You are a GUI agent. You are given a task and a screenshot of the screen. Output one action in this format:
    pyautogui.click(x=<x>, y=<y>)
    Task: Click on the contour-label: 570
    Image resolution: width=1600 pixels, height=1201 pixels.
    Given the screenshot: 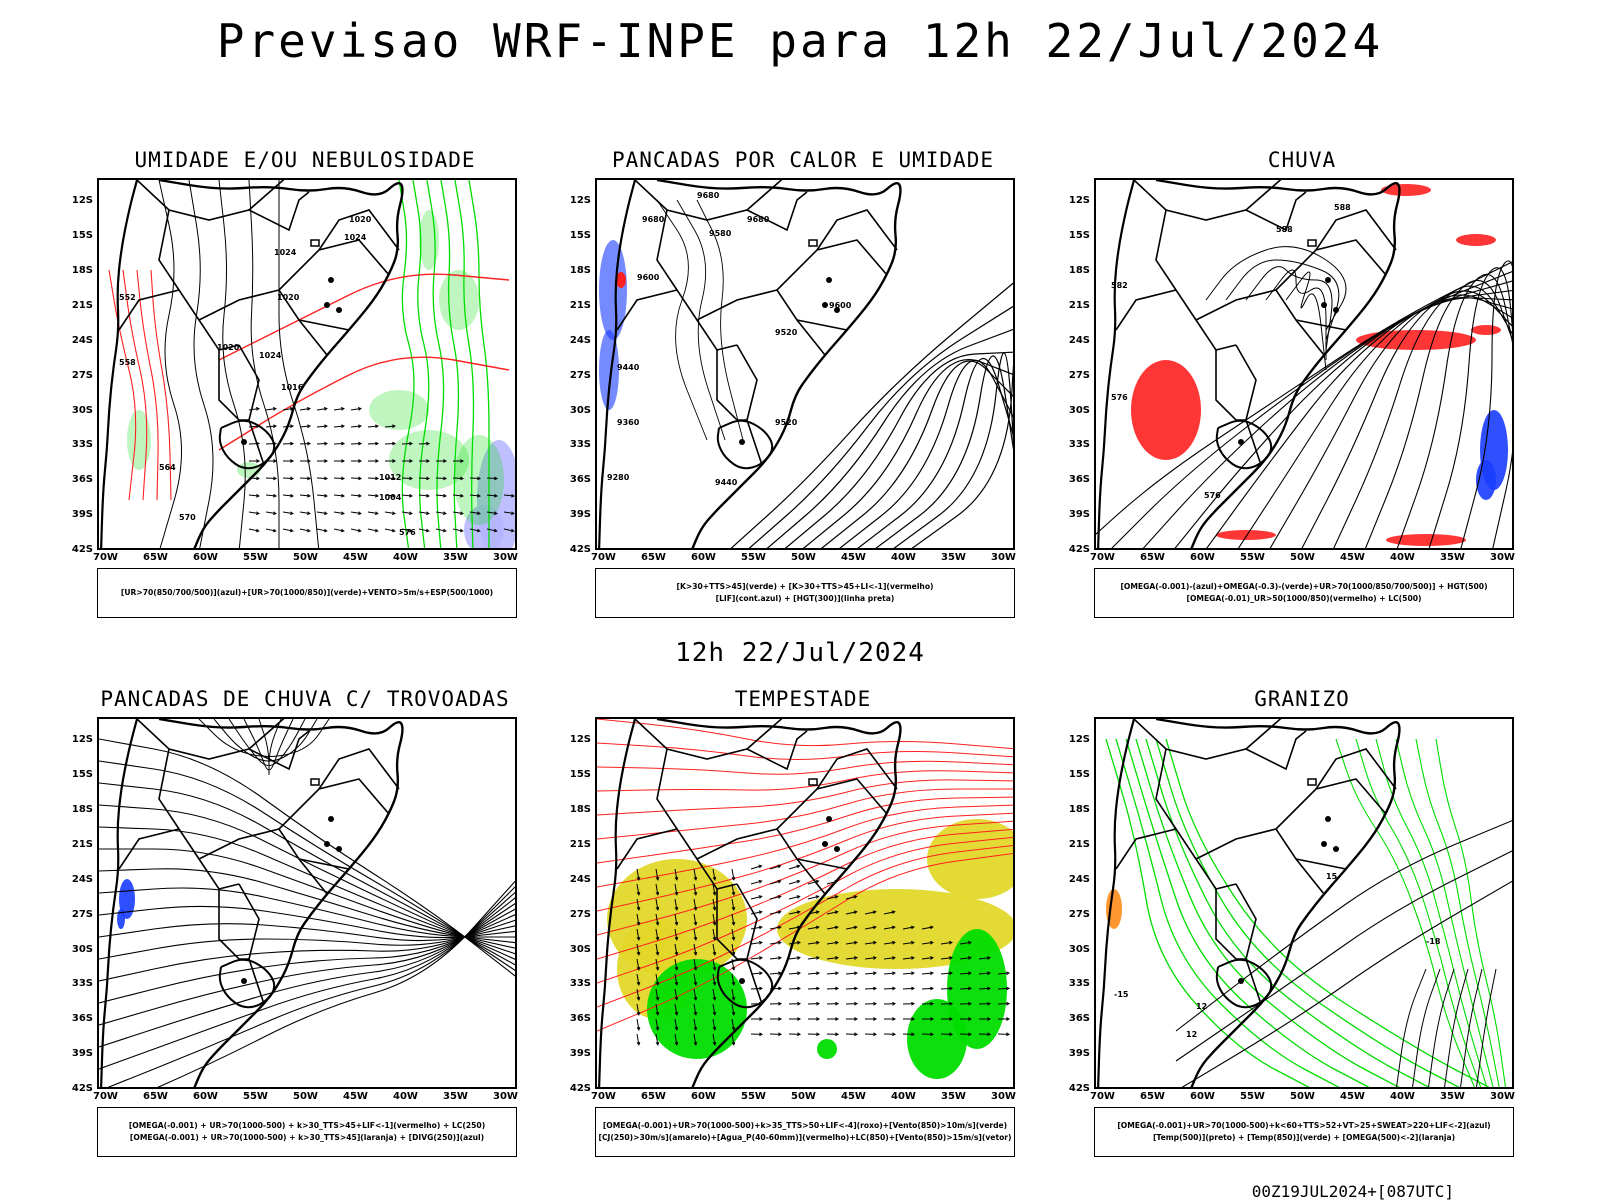 What is the action you would take?
    pyautogui.click(x=187, y=517)
    